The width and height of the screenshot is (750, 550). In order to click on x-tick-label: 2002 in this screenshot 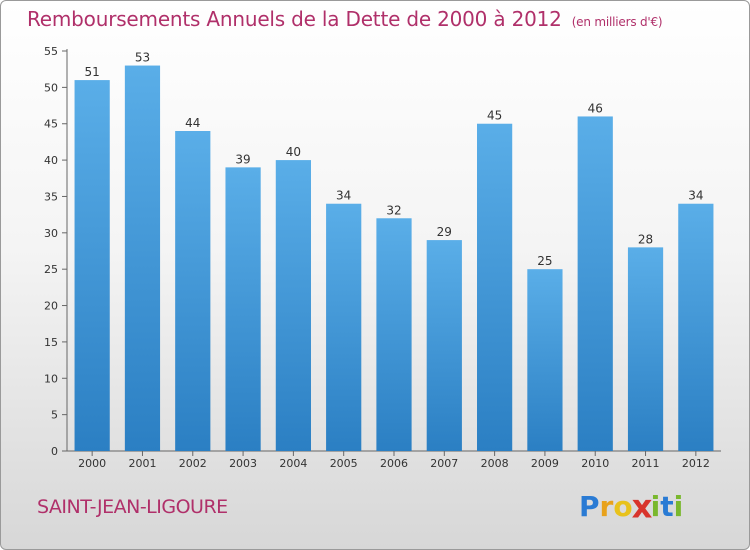, I will do `click(193, 463)`.